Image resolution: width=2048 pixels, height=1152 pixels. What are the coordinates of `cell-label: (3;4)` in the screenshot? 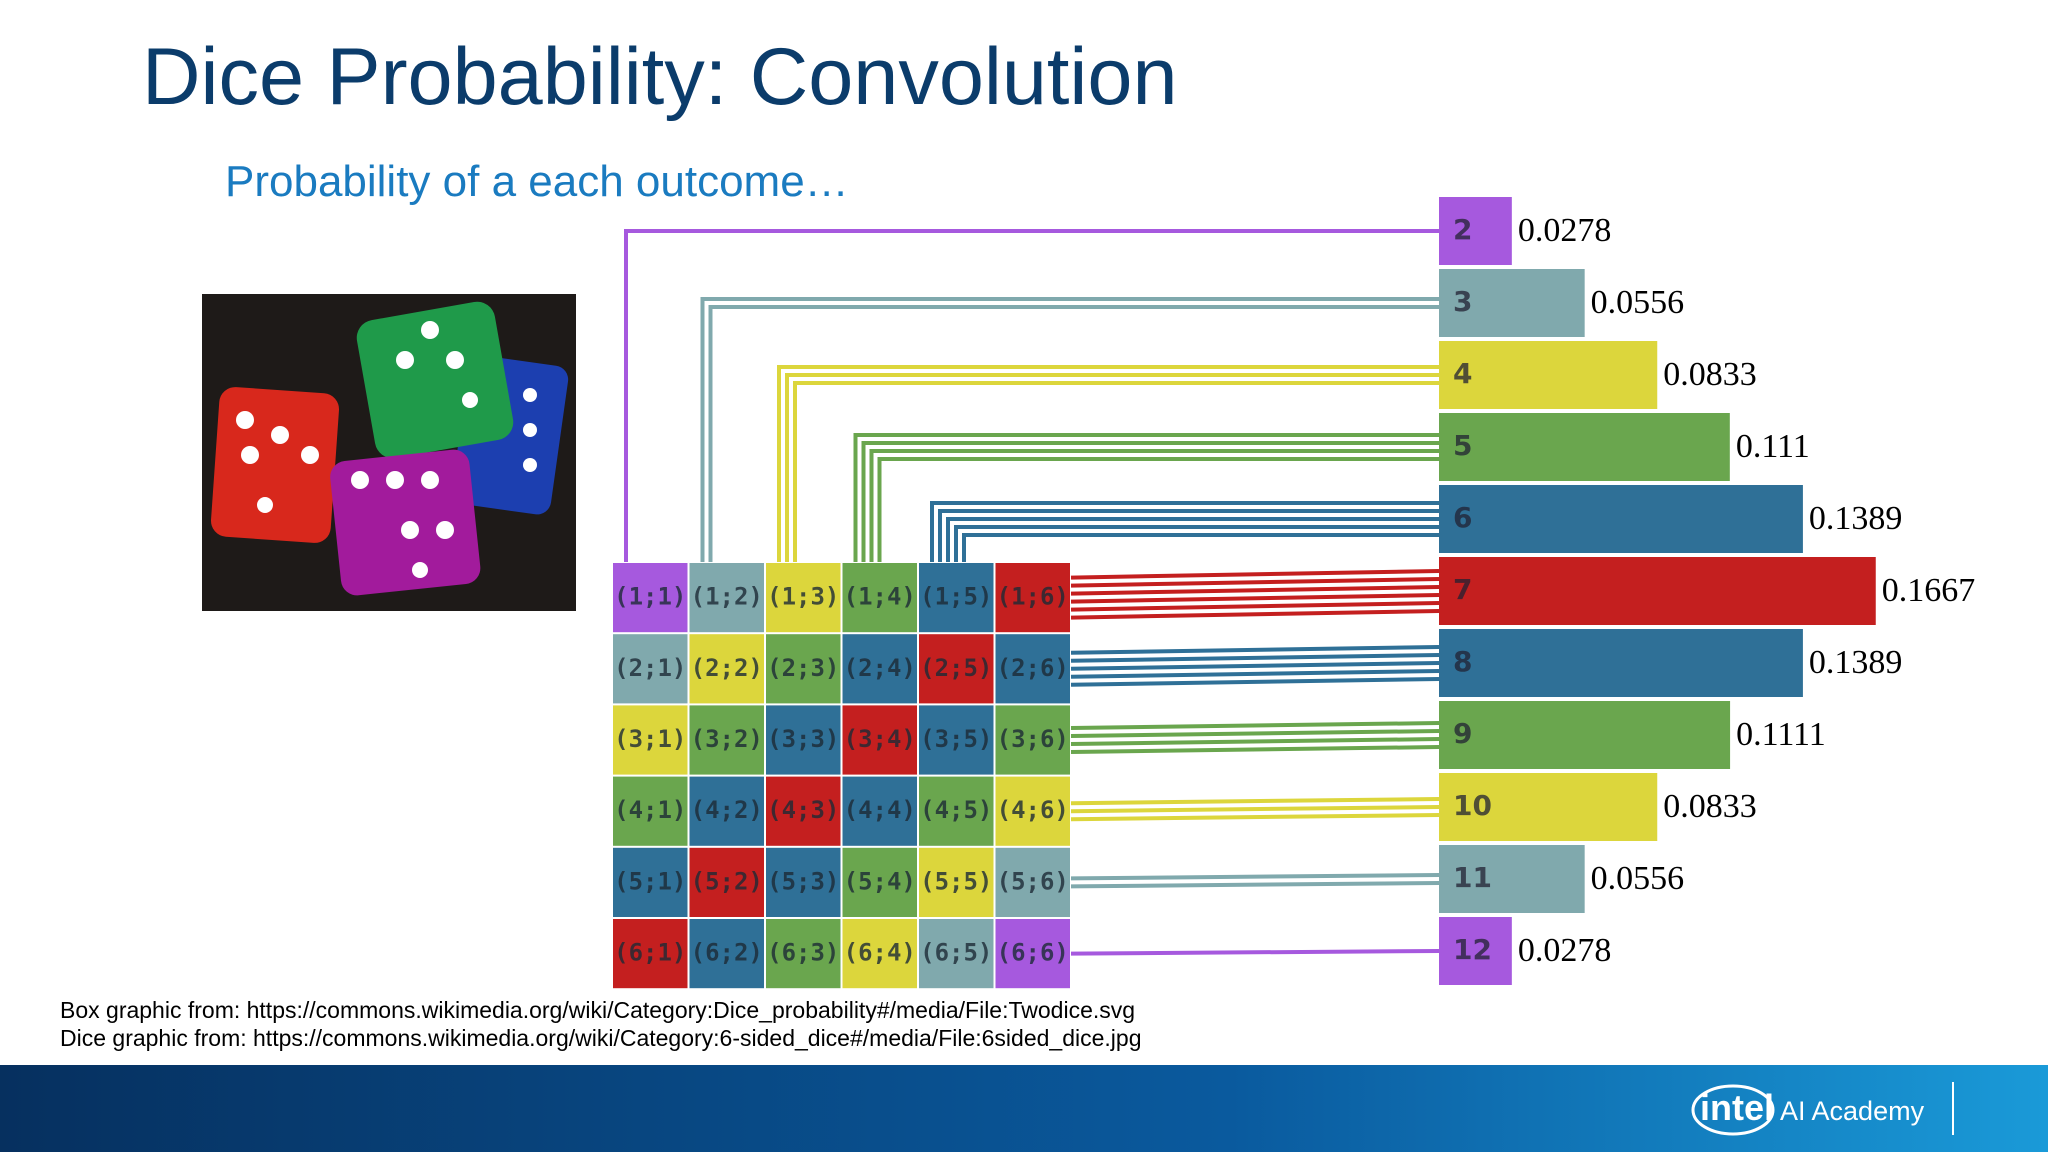 It's located at (880, 739).